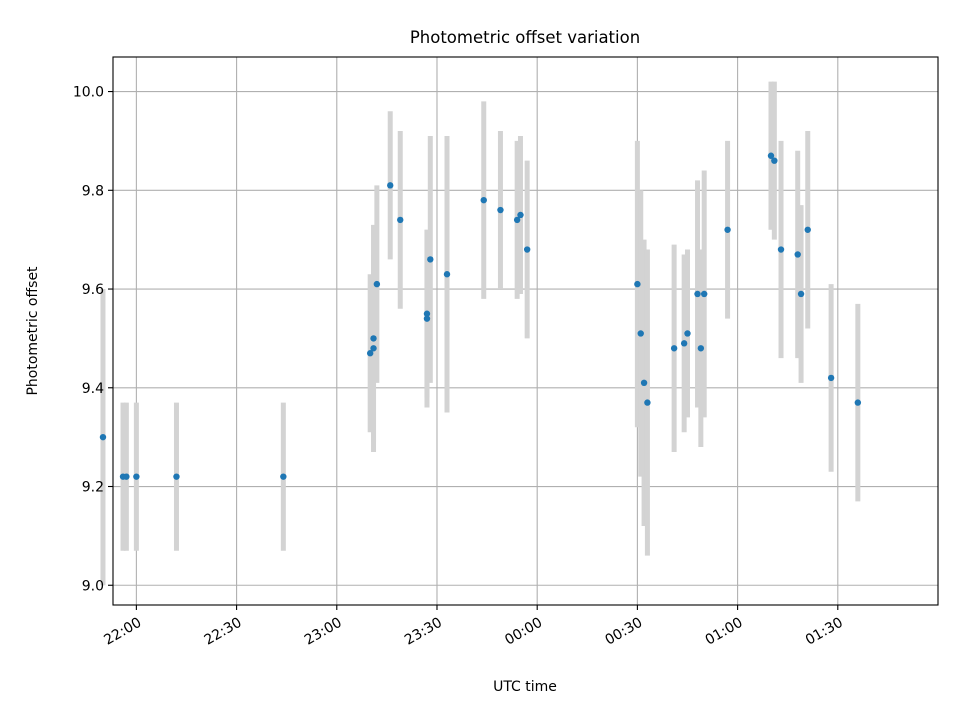 The width and height of the screenshot is (960, 720). What do you see at coordinates (525, 687) in the screenshot?
I see `x-axis-label: UTC time` at bounding box center [525, 687].